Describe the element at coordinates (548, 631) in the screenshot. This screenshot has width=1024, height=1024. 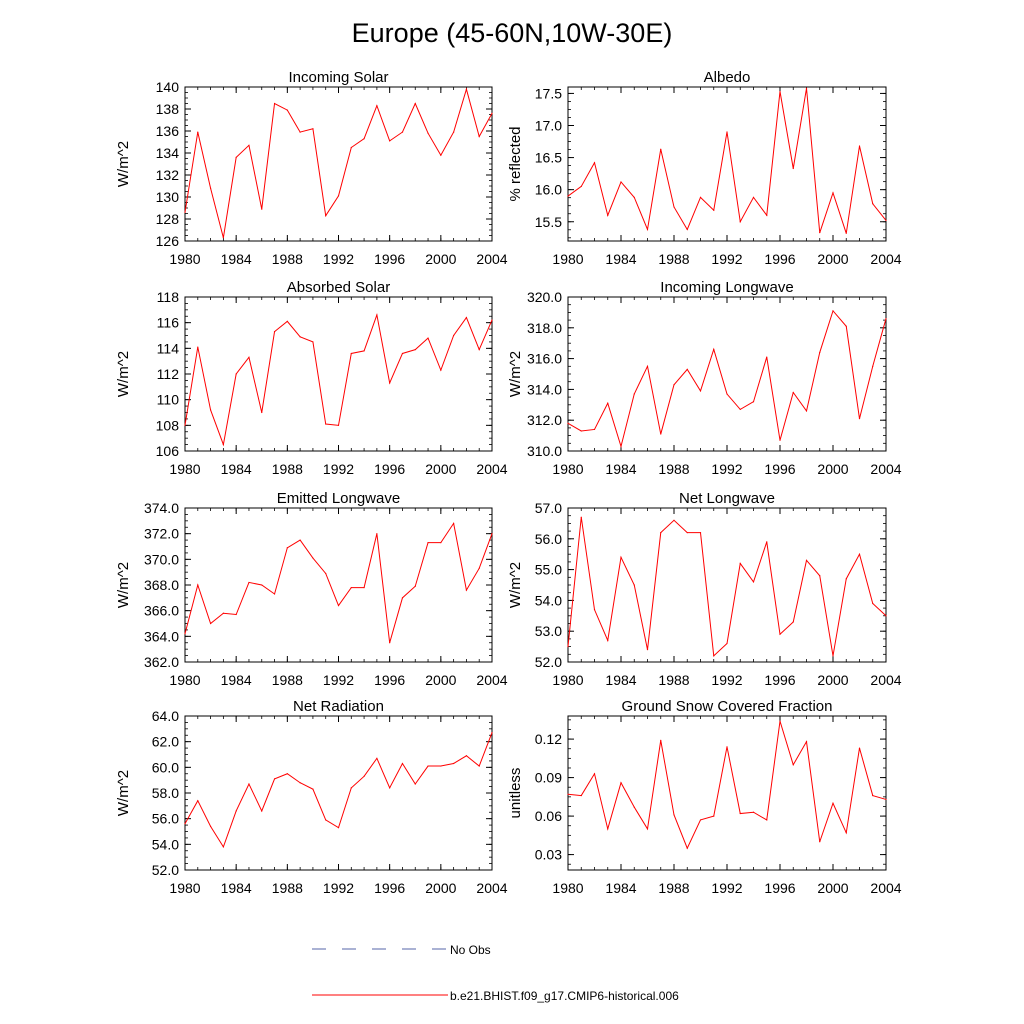
I see `y-tick-label: 53.0` at that location.